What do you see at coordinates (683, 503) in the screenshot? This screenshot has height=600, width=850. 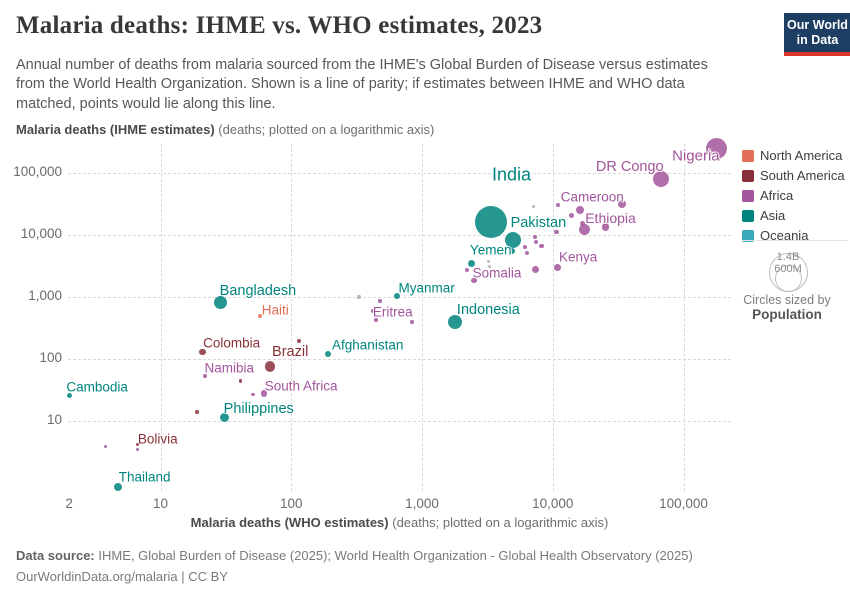 I see `x-tick-label: 100,000` at bounding box center [683, 503].